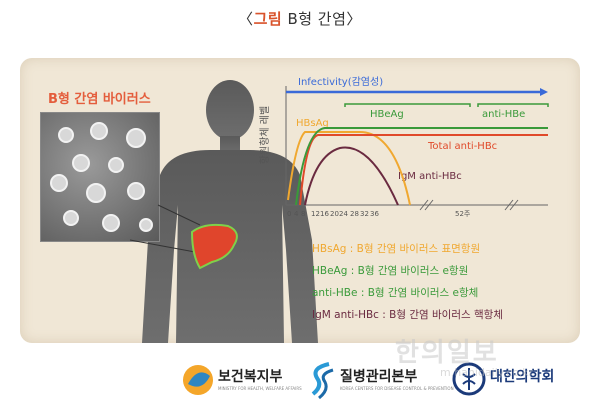  What do you see at coordinates (99, 99) in the screenshot?
I see `virus-label: B형 간염 바이러스` at bounding box center [99, 99].